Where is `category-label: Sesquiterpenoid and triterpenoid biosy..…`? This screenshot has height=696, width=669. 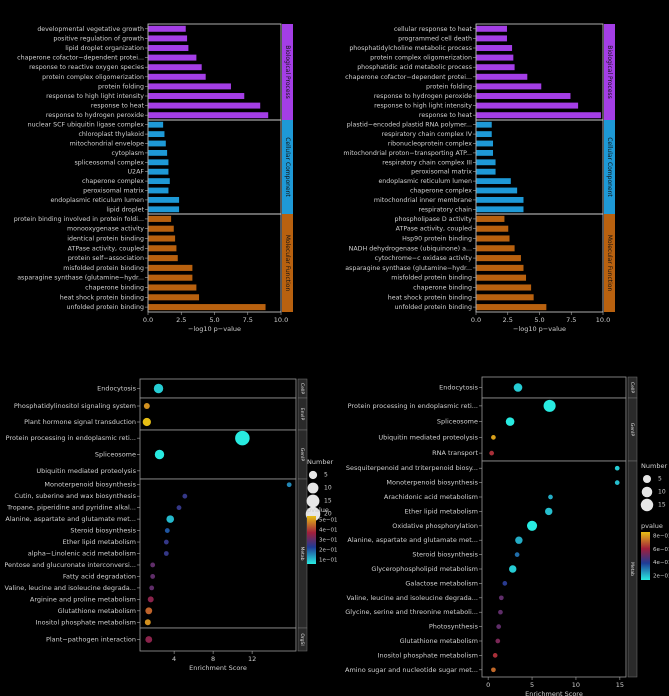 category-label: Sesquiterpenoid and triterpenoid biosy..… is located at coordinates (412, 468).